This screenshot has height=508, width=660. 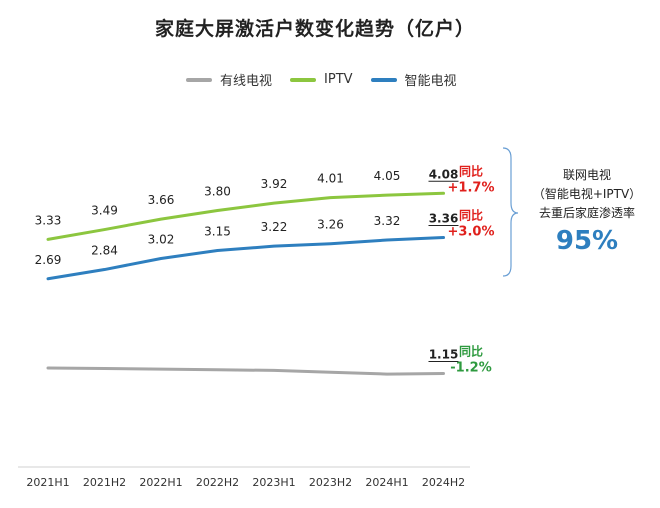 What do you see at coordinates (104, 251) in the screenshot?
I see `data-label-smart-tv: 2.84` at bounding box center [104, 251].